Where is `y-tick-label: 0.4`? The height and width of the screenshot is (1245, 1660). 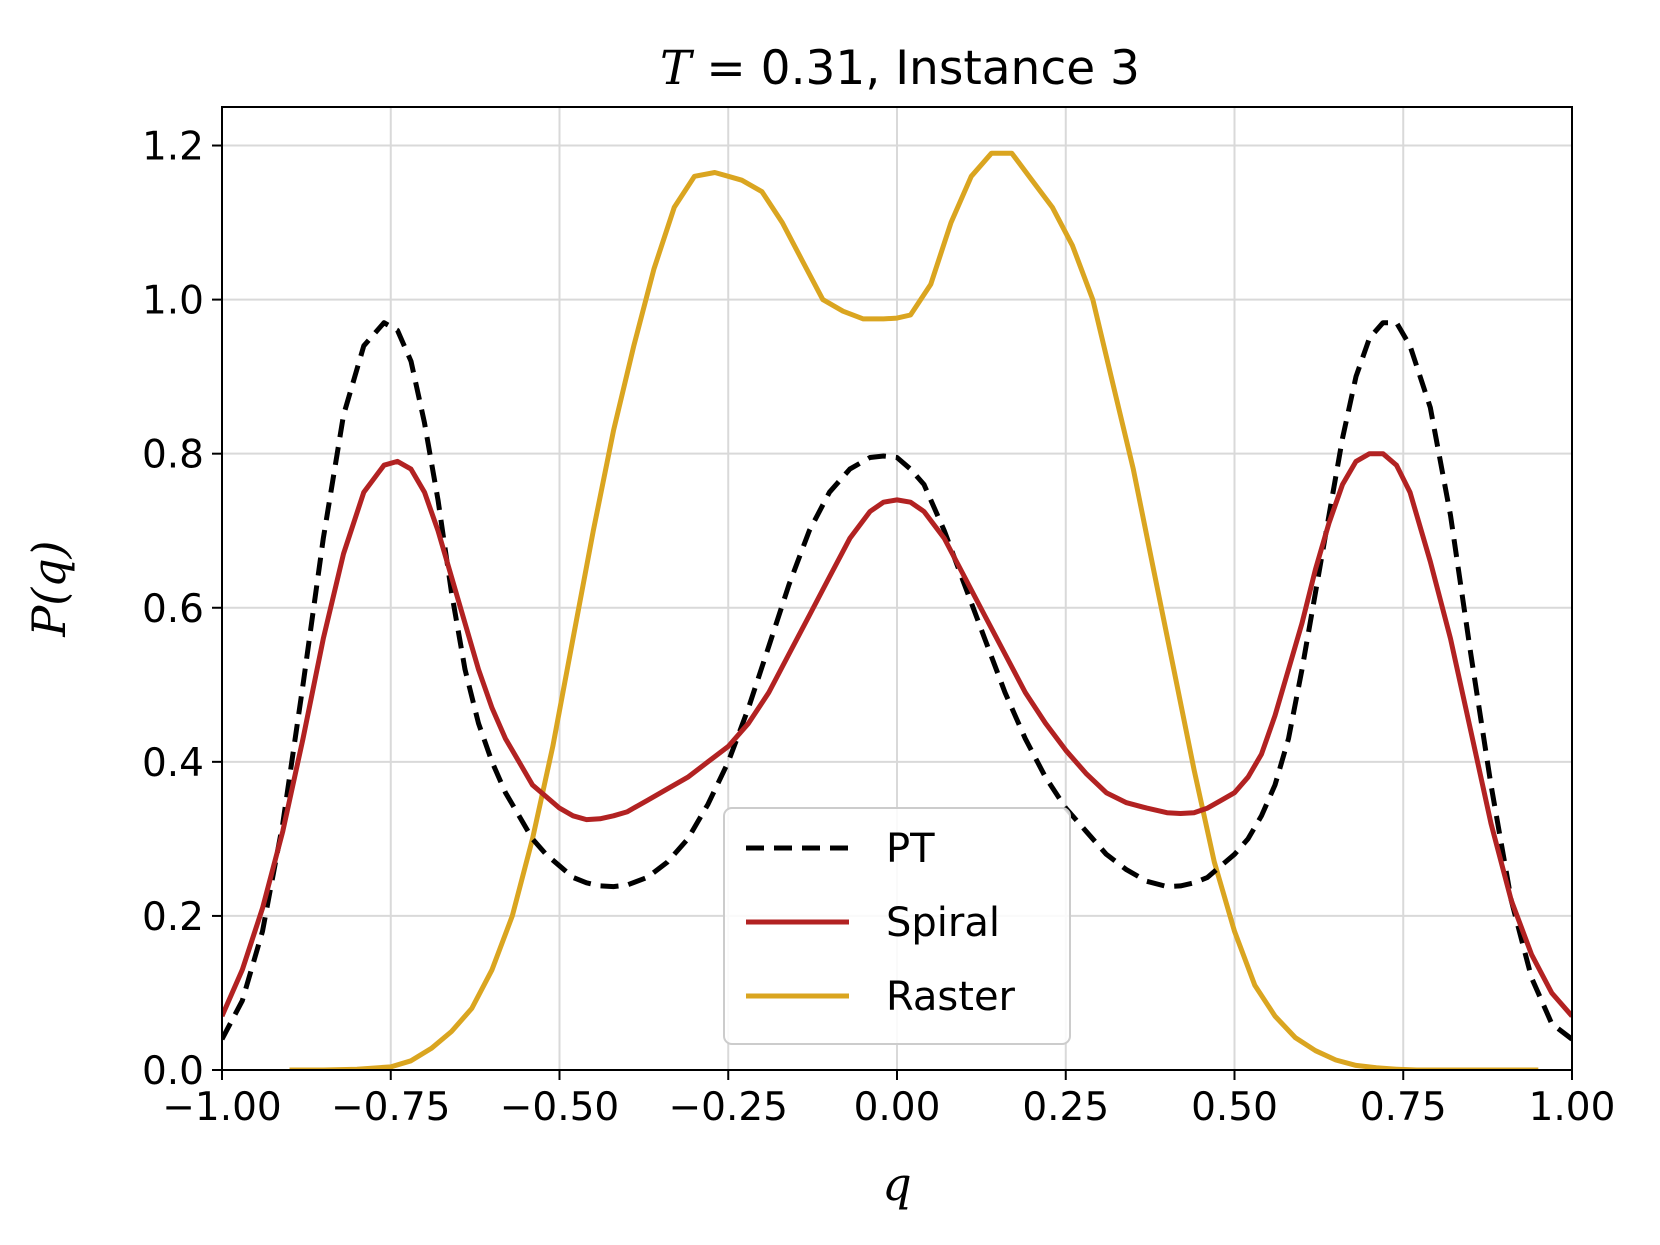
y-tick-label: 0.4 is located at coordinates (173, 763).